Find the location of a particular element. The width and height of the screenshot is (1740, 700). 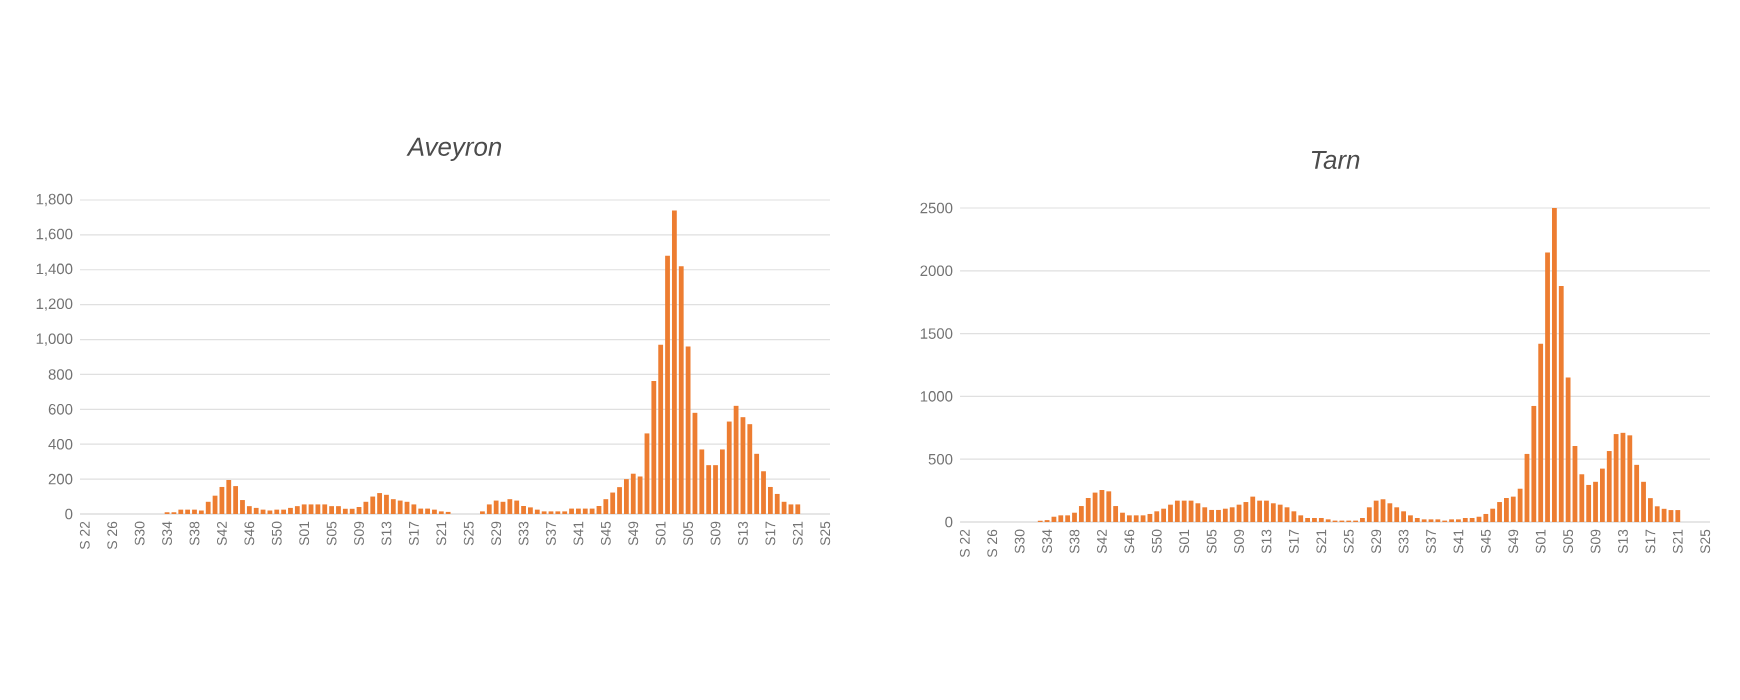

chart-title: Tarn is located at coordinates (1335, 160).